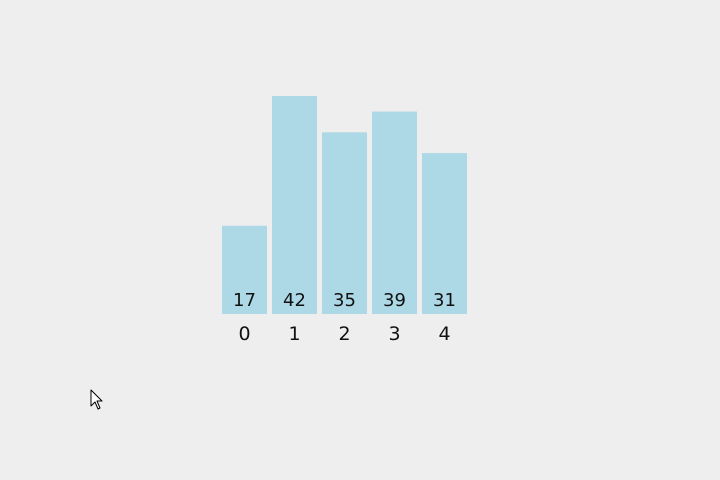 This screenshot has width=720, height=480. Describe the element at coordinates (444, 334) in the screenshot. I see `bar-index-label: 4` at that location.